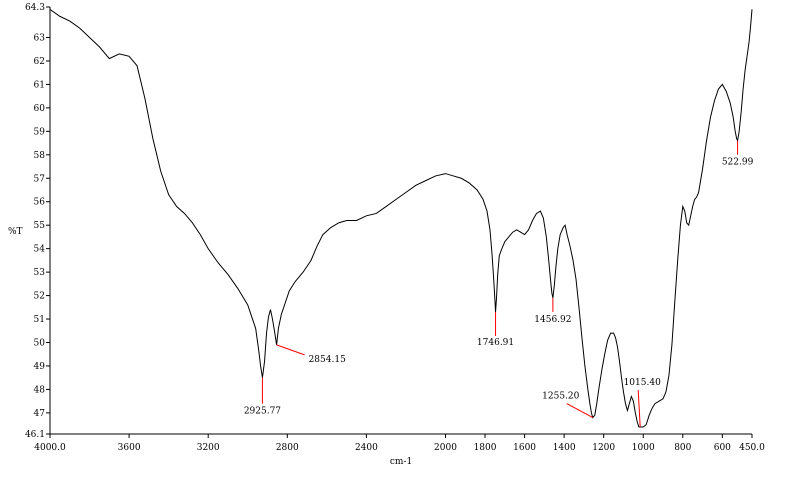  What do you see at coordinates (603, 448) in the screenshot?
I see `x-tick-label: 1200` at bounding box center [603, 448].